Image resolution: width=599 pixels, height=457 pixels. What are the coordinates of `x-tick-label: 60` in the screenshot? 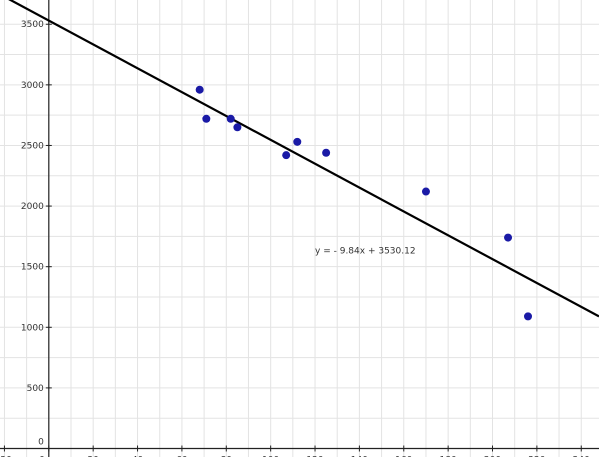 It's located at (182, 456).